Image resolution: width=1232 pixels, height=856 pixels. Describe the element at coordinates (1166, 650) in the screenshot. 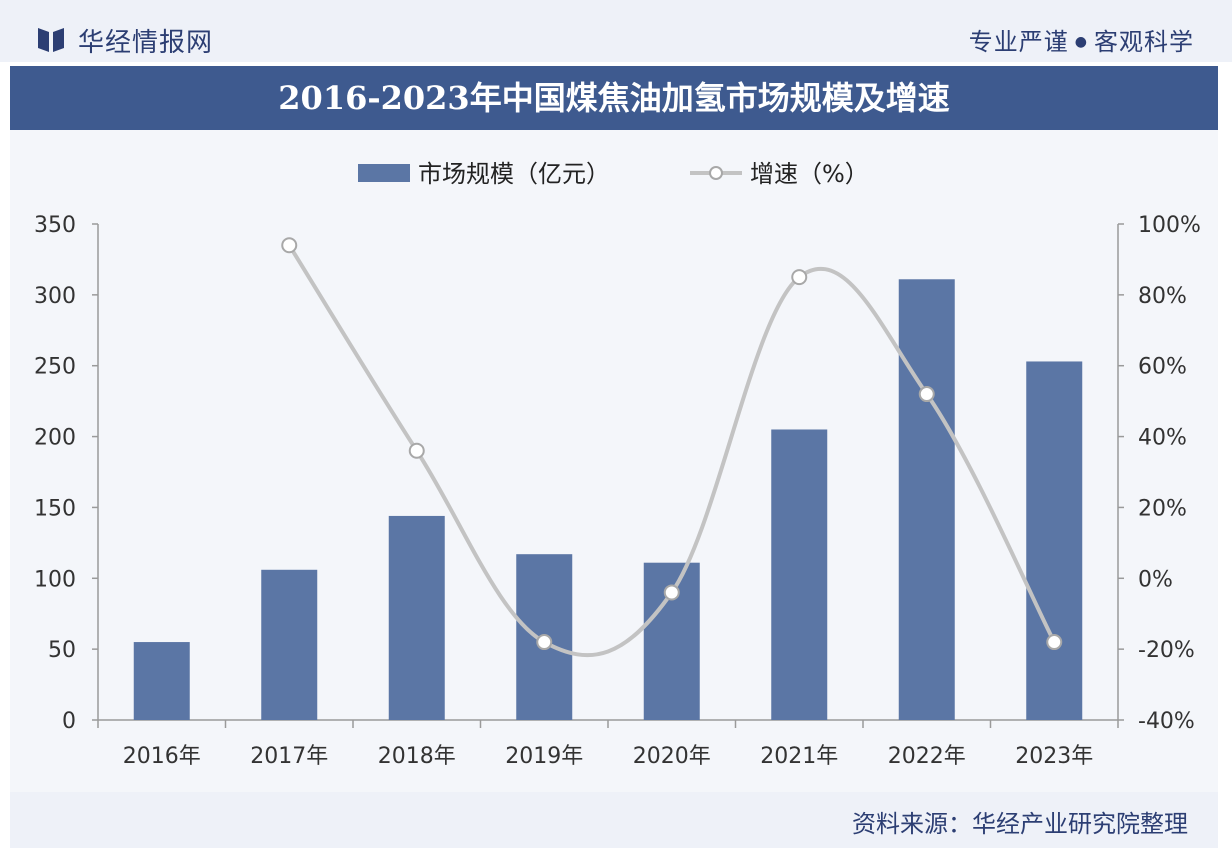

I see `right-tick-label: -20%` at that location.